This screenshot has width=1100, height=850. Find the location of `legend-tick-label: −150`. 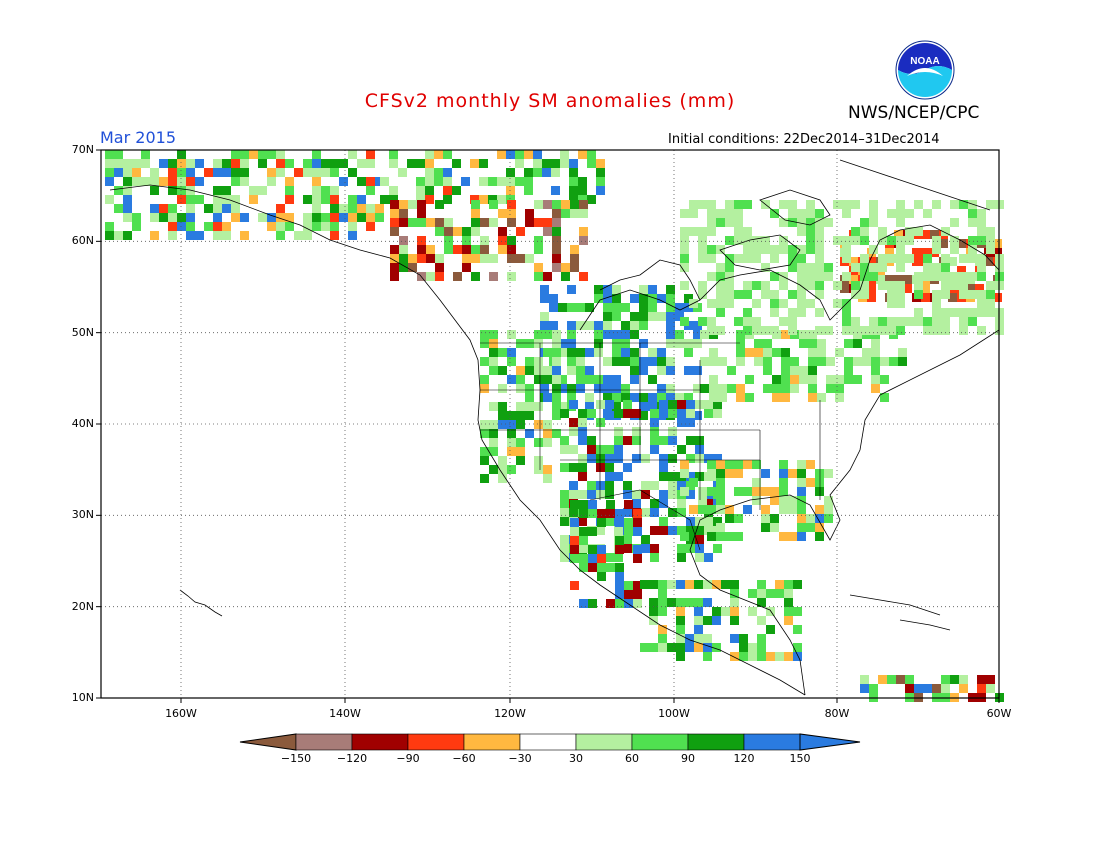

legend-tick-label: −150 is located at coordinates (296, 758).